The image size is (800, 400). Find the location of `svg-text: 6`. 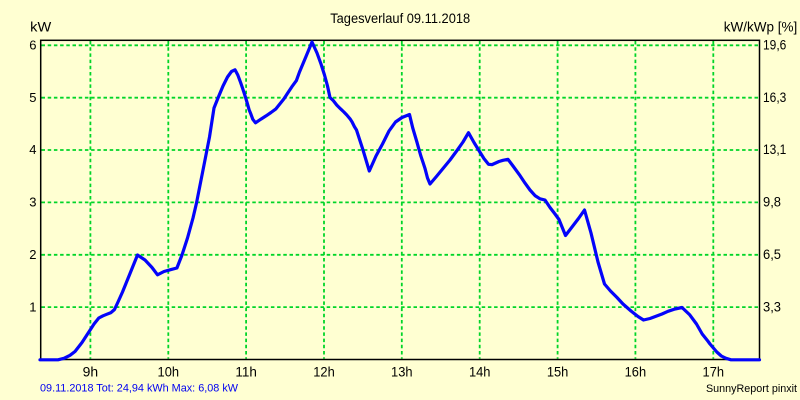

svg-text: 6 is located at coordinates (32, 45).